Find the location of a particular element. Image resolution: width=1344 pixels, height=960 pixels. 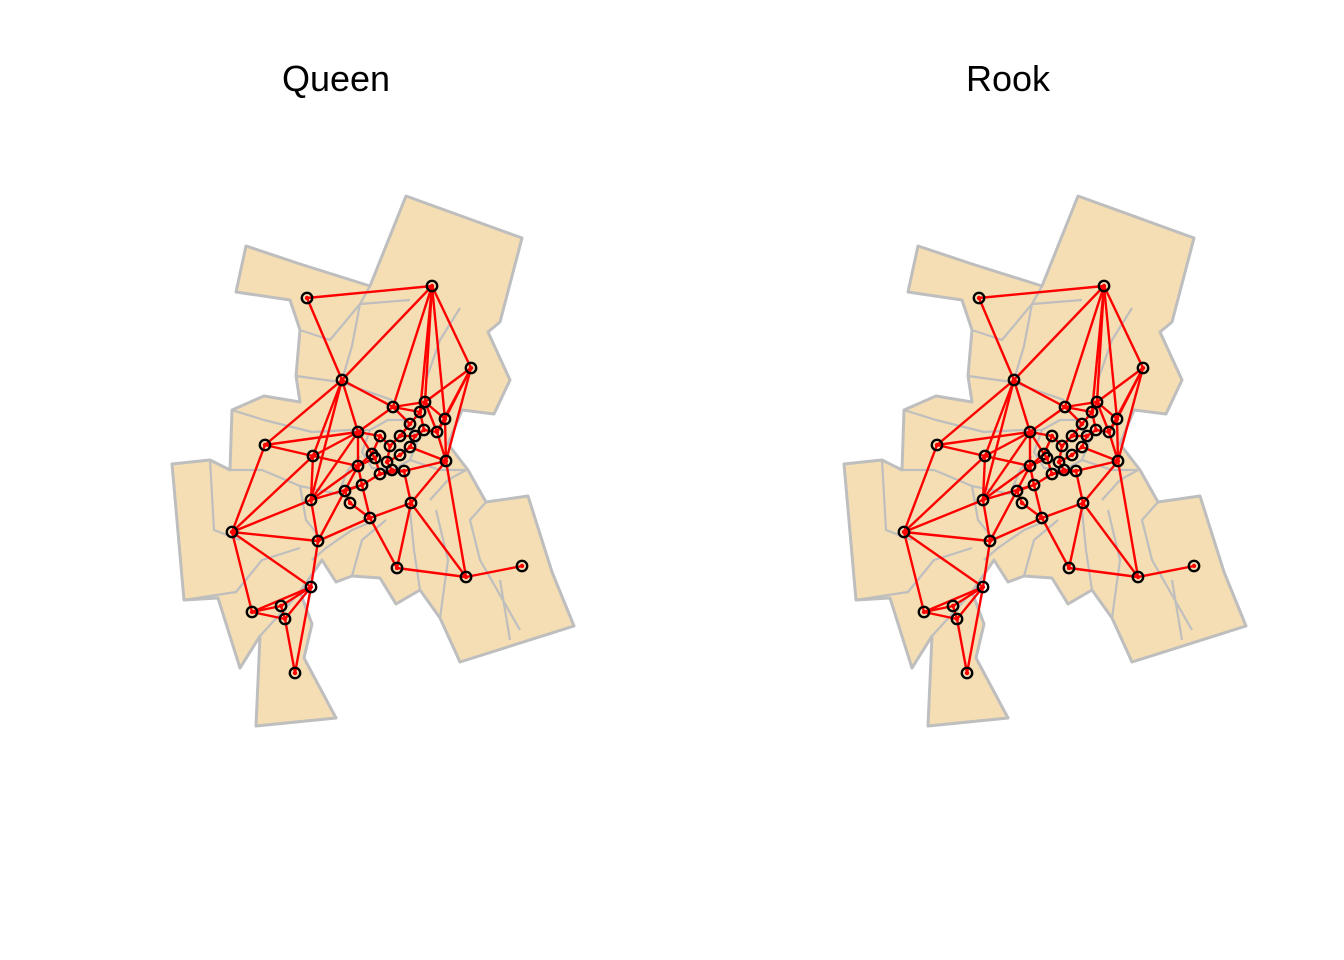

panel-title-queen: Queen is located at coordinates (336, 78).